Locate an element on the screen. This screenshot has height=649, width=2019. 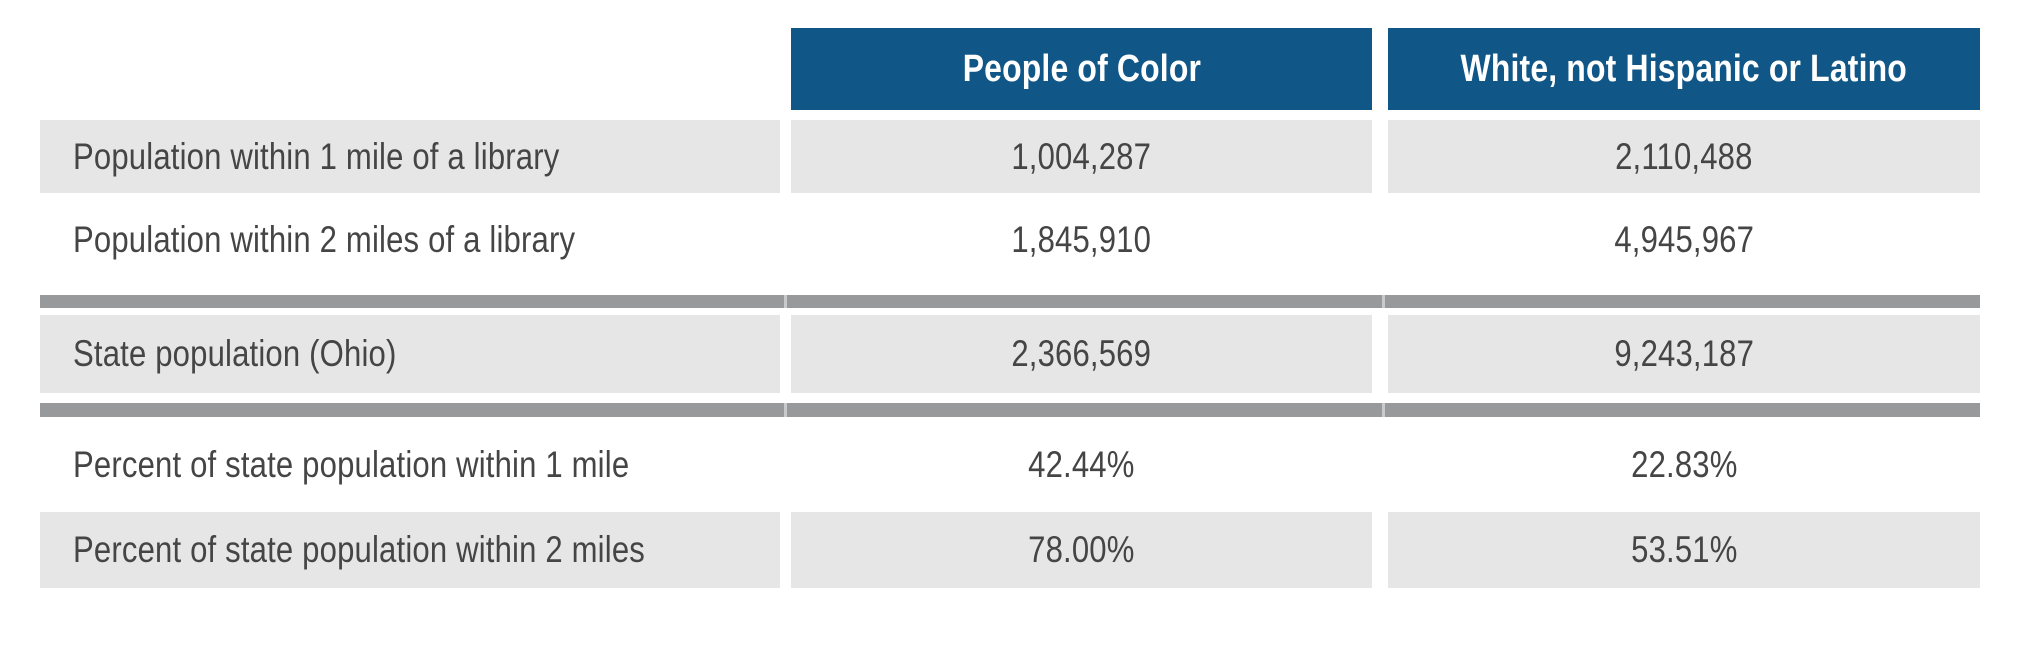
row-label: State population (Ohio) is located at coordinates (410, 354).